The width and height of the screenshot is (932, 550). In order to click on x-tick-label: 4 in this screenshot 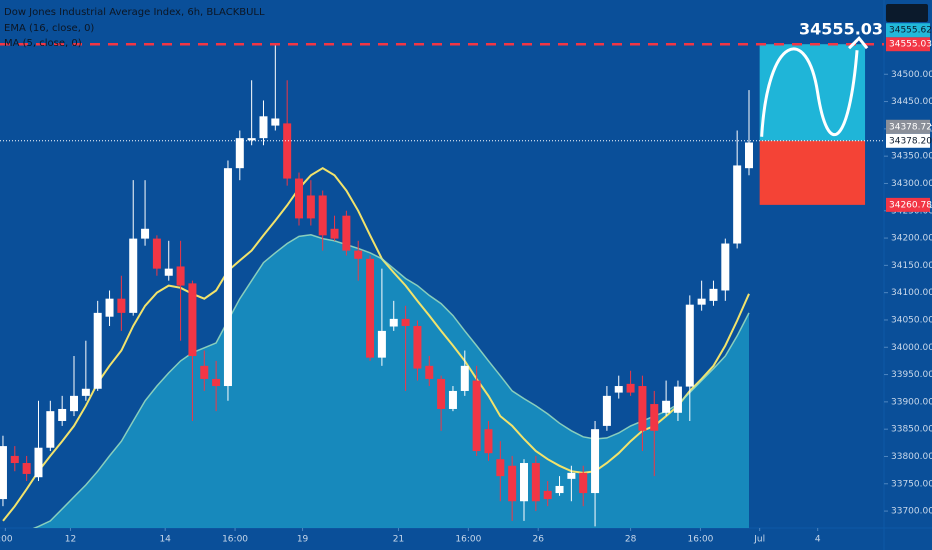, I will do `click(818, 540)`.